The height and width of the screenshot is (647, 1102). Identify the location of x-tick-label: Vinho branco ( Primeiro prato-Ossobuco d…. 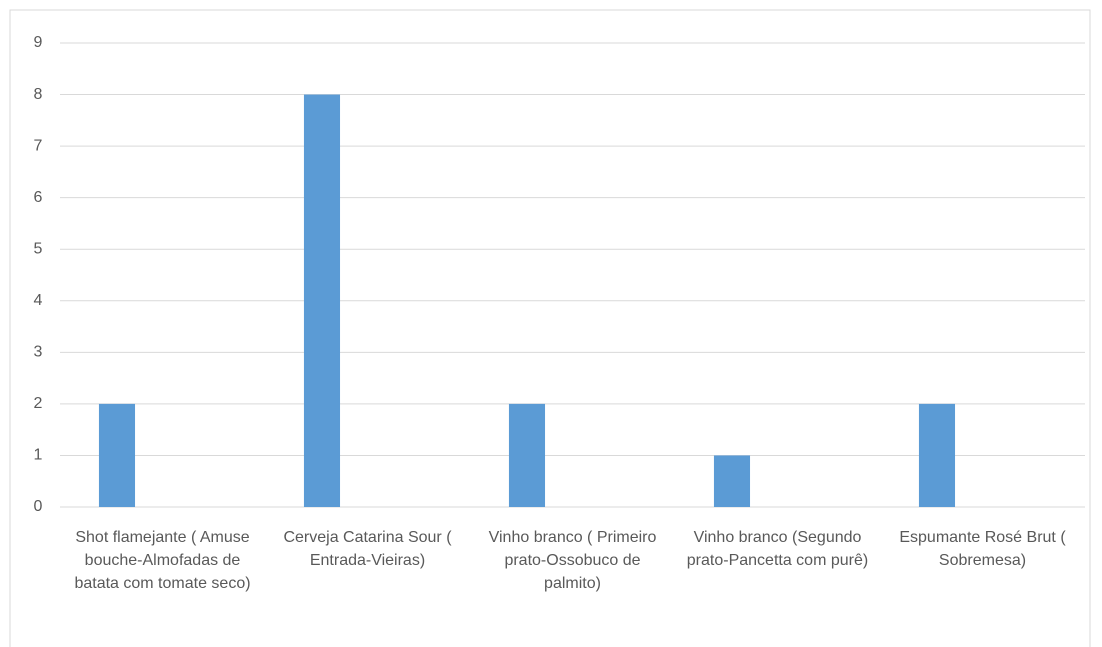
(572, 560).